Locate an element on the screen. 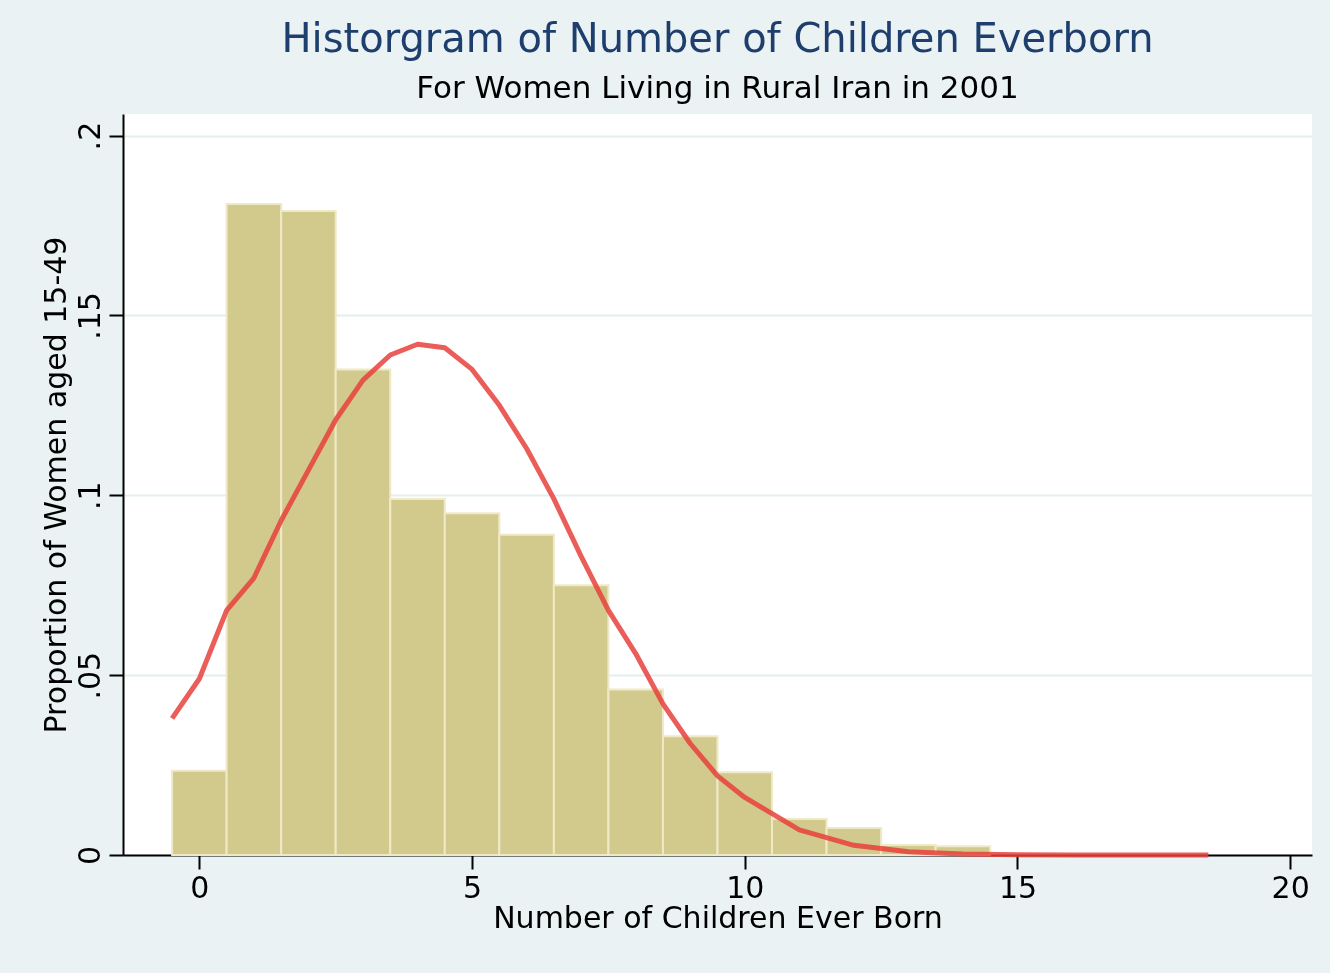  x-tick-label: 20 is located at coordinates (1290, 887).